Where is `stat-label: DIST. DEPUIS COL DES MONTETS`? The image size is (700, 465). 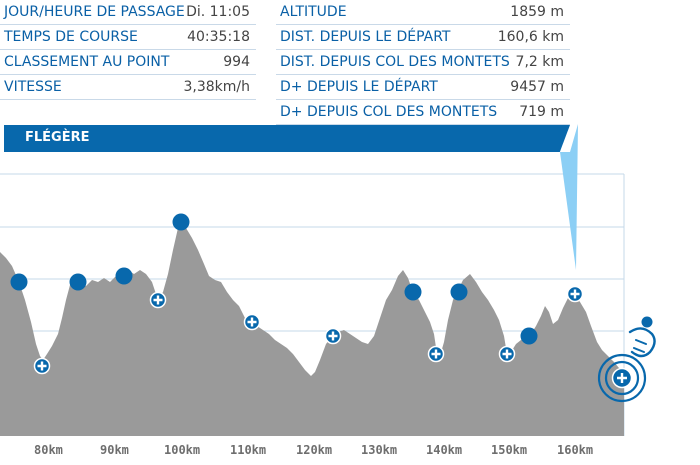 stat-label: DIST. DEPUIS COL DES MONTETS is located at coordinates (395, 62).